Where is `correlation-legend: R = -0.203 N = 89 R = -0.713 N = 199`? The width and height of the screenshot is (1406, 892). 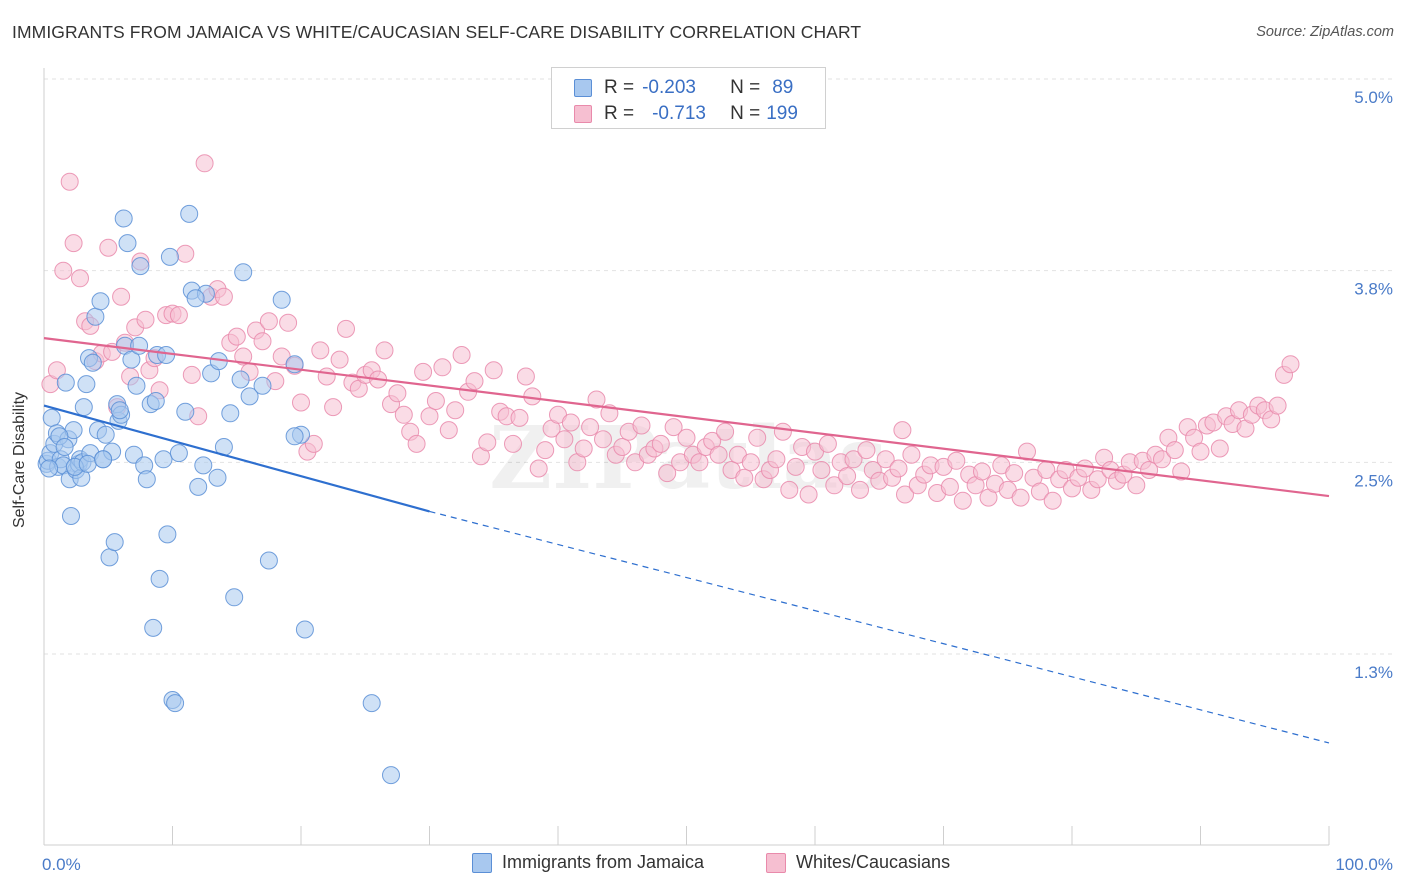
correlation-legend: R = -0.203 N = 89 R = -0.713 N = 199 is located at coordinates (688, 98).